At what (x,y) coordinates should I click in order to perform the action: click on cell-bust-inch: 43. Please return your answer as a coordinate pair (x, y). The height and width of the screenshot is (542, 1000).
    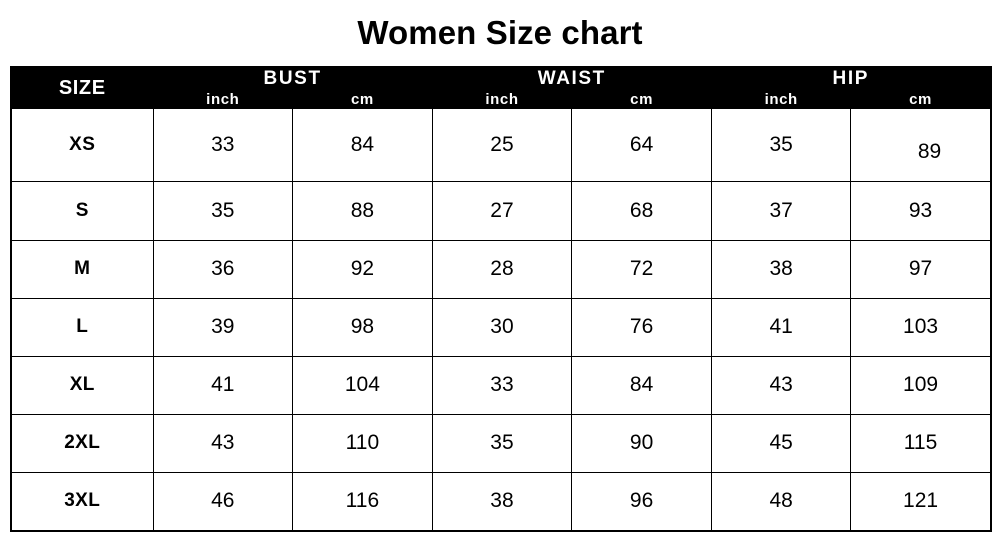
    Looking at the image, I should click on (223, 443).